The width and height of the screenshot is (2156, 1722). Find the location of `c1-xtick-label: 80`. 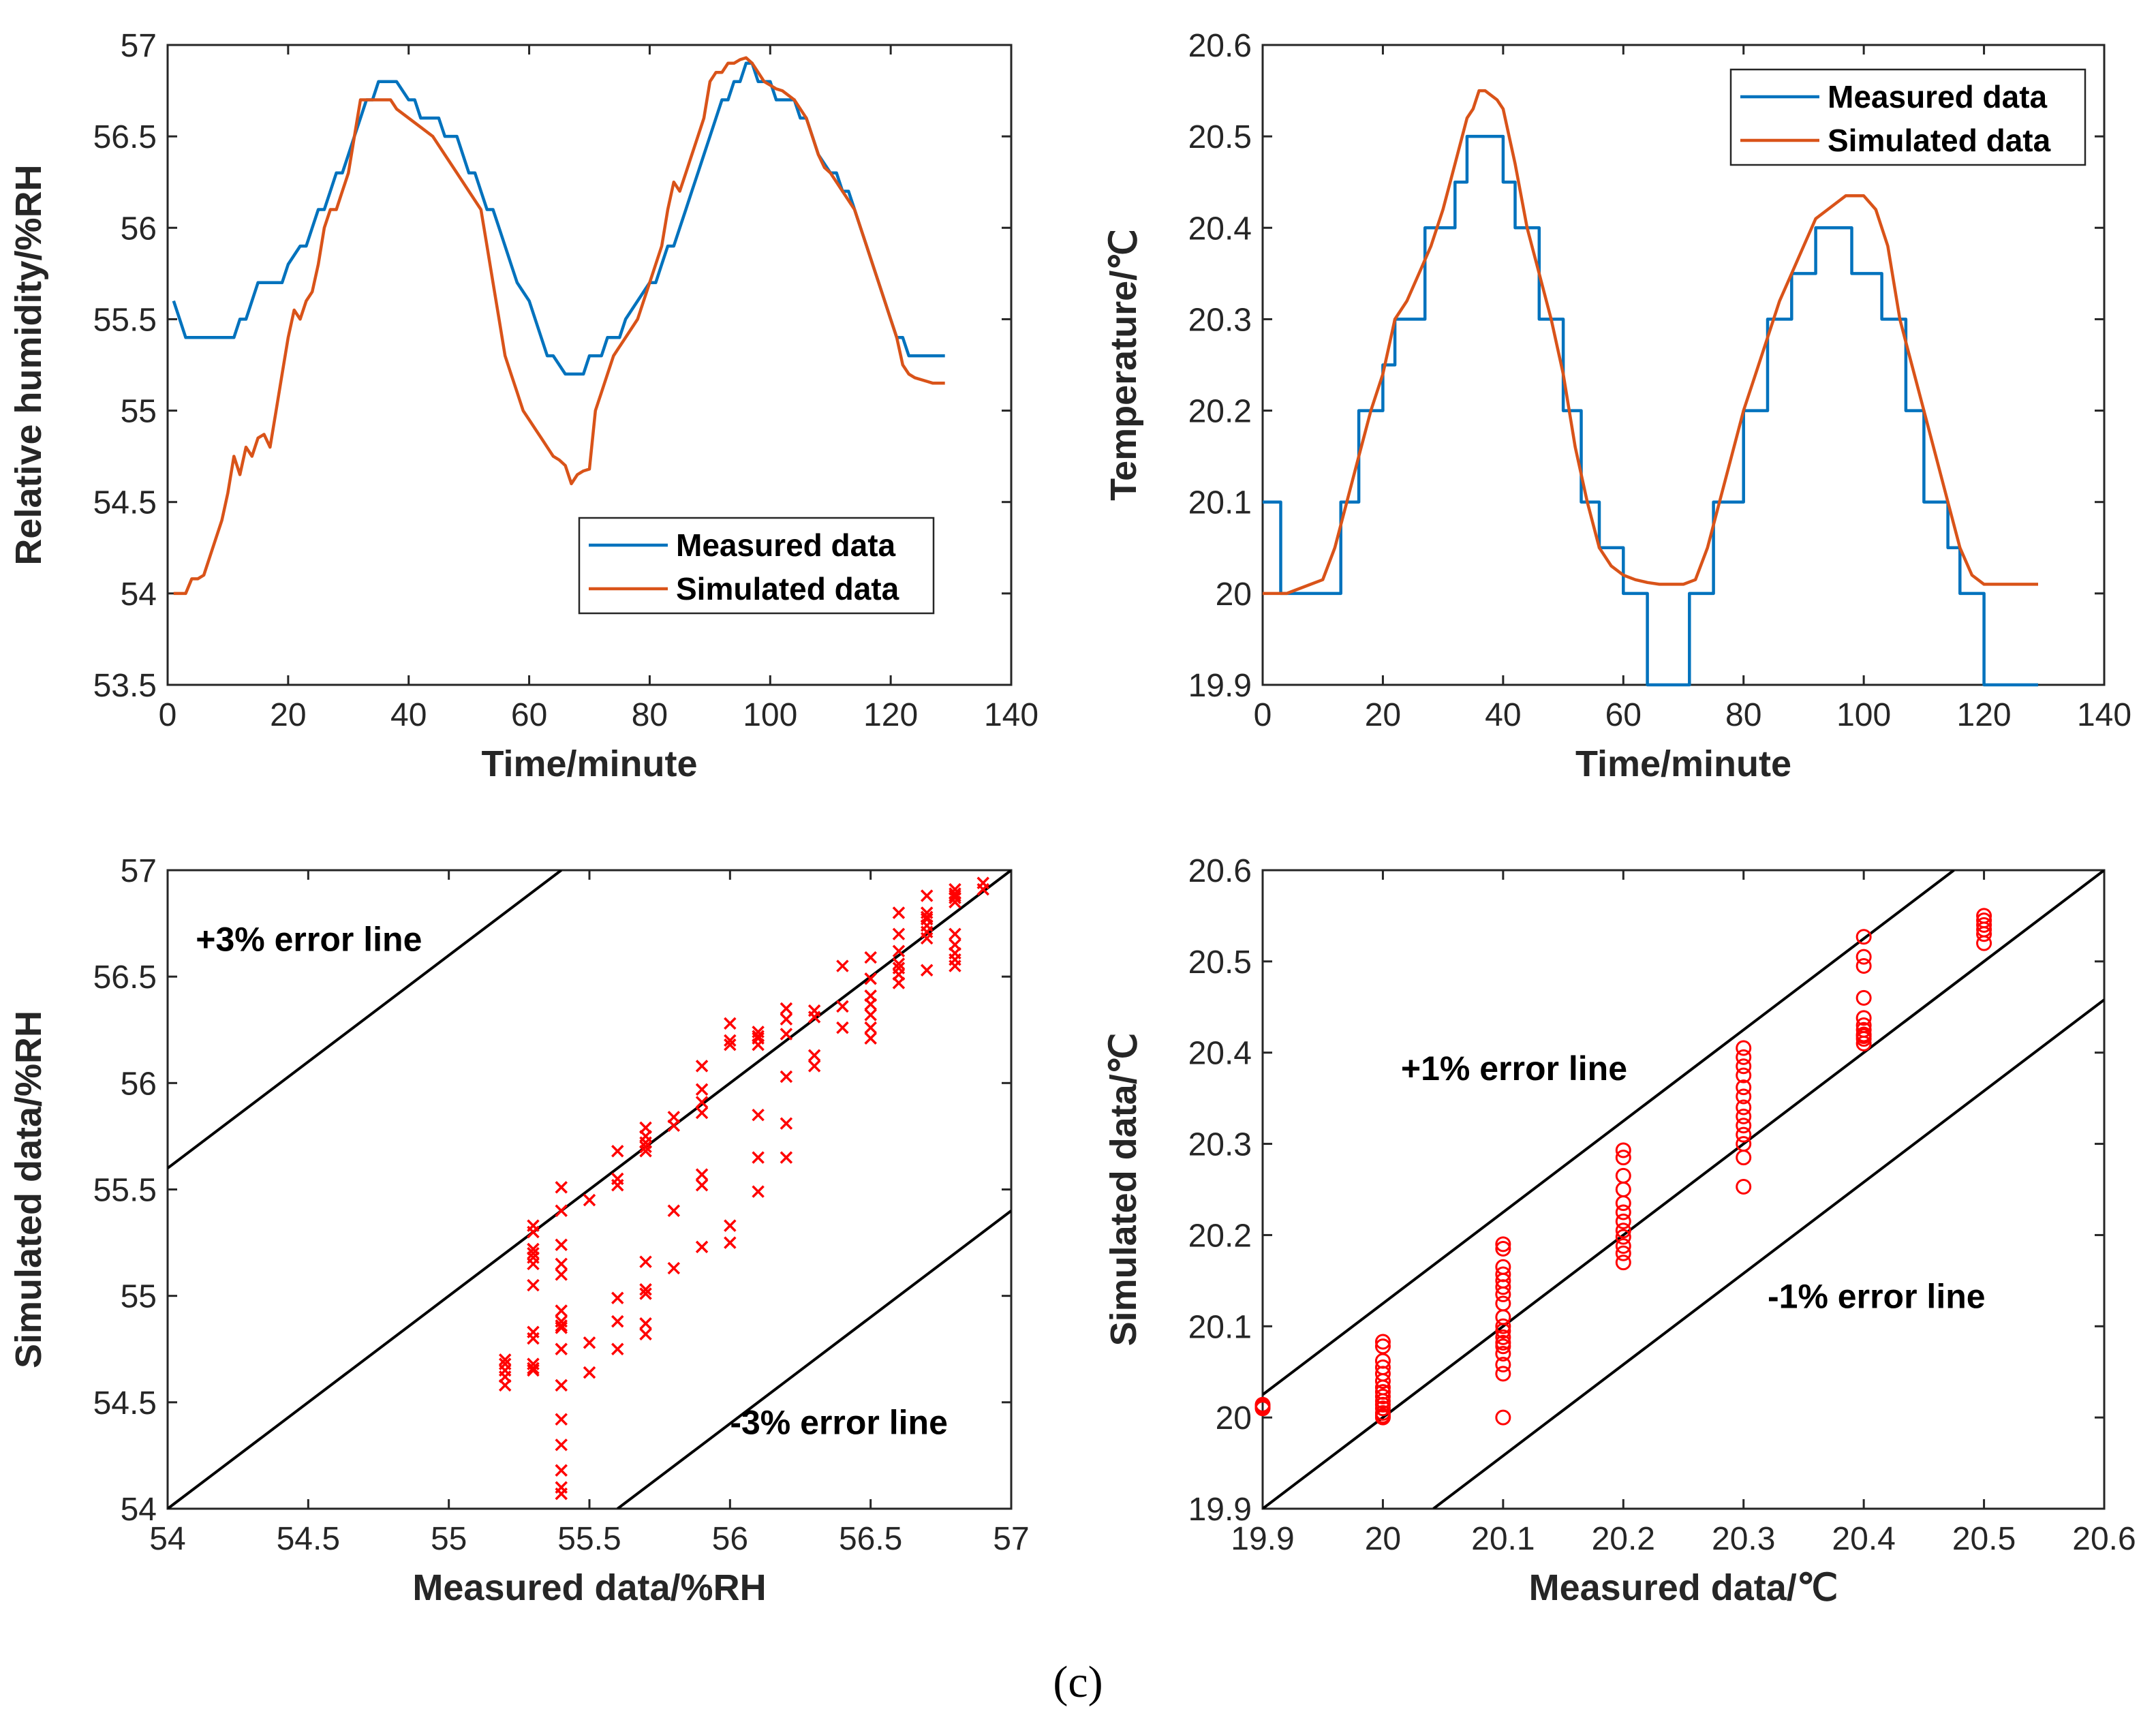

c1-xtick-label: 80 is located at coordinates (1743, 715).